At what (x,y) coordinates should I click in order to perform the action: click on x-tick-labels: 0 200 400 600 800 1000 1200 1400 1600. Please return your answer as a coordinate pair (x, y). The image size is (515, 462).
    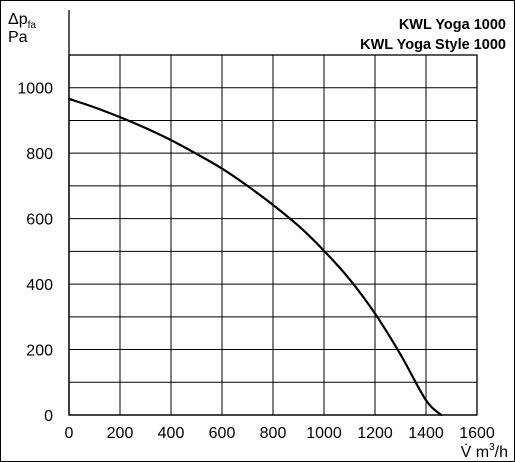
    Looking at the image, I should click on (280, 433).